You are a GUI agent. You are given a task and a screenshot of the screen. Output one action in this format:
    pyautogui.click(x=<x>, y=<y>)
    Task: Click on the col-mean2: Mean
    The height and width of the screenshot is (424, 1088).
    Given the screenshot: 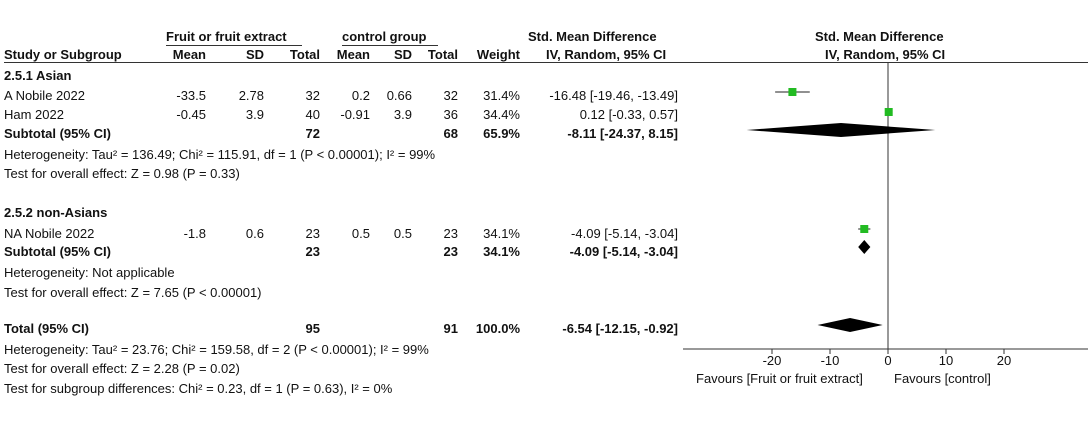 What is the action you would take?
    pyautogui.click(x=353, y=54)
    